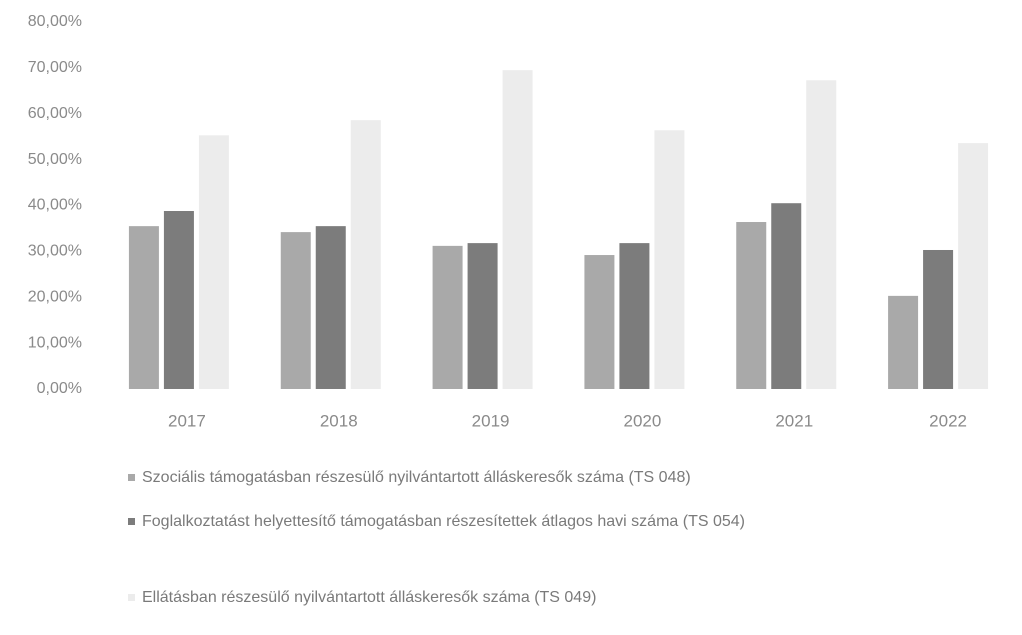 This screenshot has width=1022, height=635. Describe the element at coordinates (55, 251) in the screenshot. I see `y-tick-label: 30,00%` at that location.